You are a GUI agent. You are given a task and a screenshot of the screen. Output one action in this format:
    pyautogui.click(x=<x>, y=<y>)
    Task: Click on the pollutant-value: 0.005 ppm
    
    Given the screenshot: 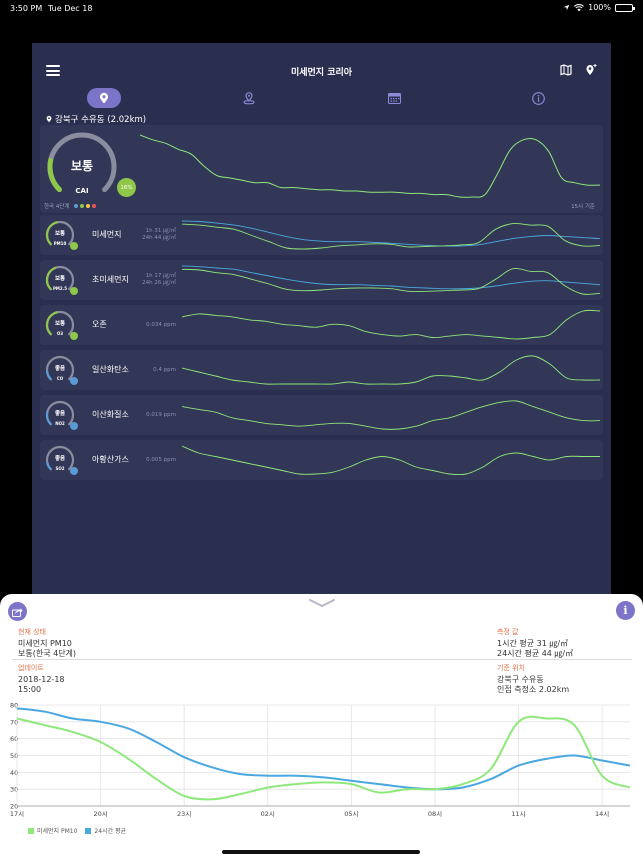 What is the action you would take?
    pyautogui.click(x=161, y=460)
    